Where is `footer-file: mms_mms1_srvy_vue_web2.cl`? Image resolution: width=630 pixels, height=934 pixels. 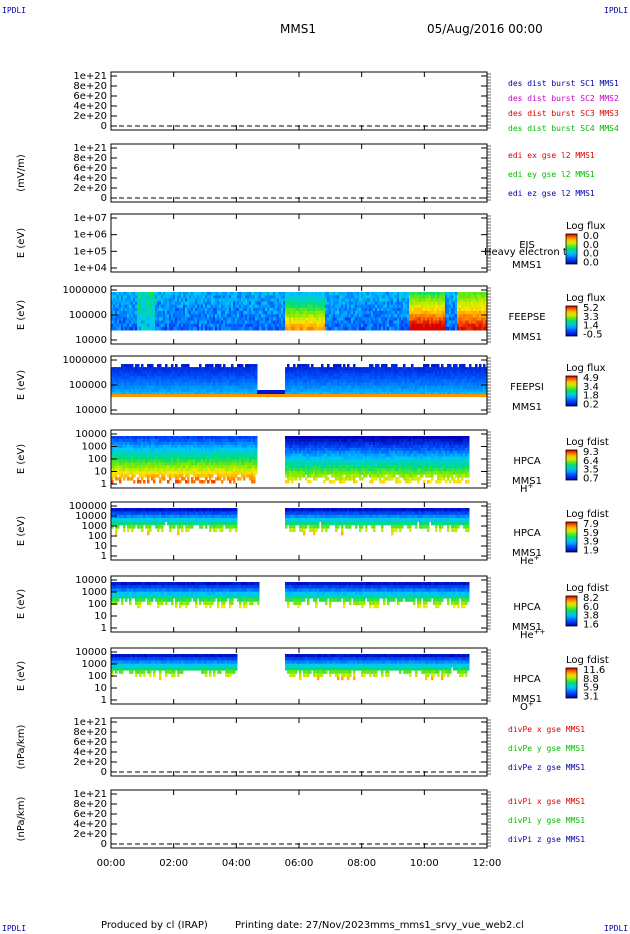 footer-file: mms_mms1_srvy_vue_web2.cl is located at coordinates (447, 925).